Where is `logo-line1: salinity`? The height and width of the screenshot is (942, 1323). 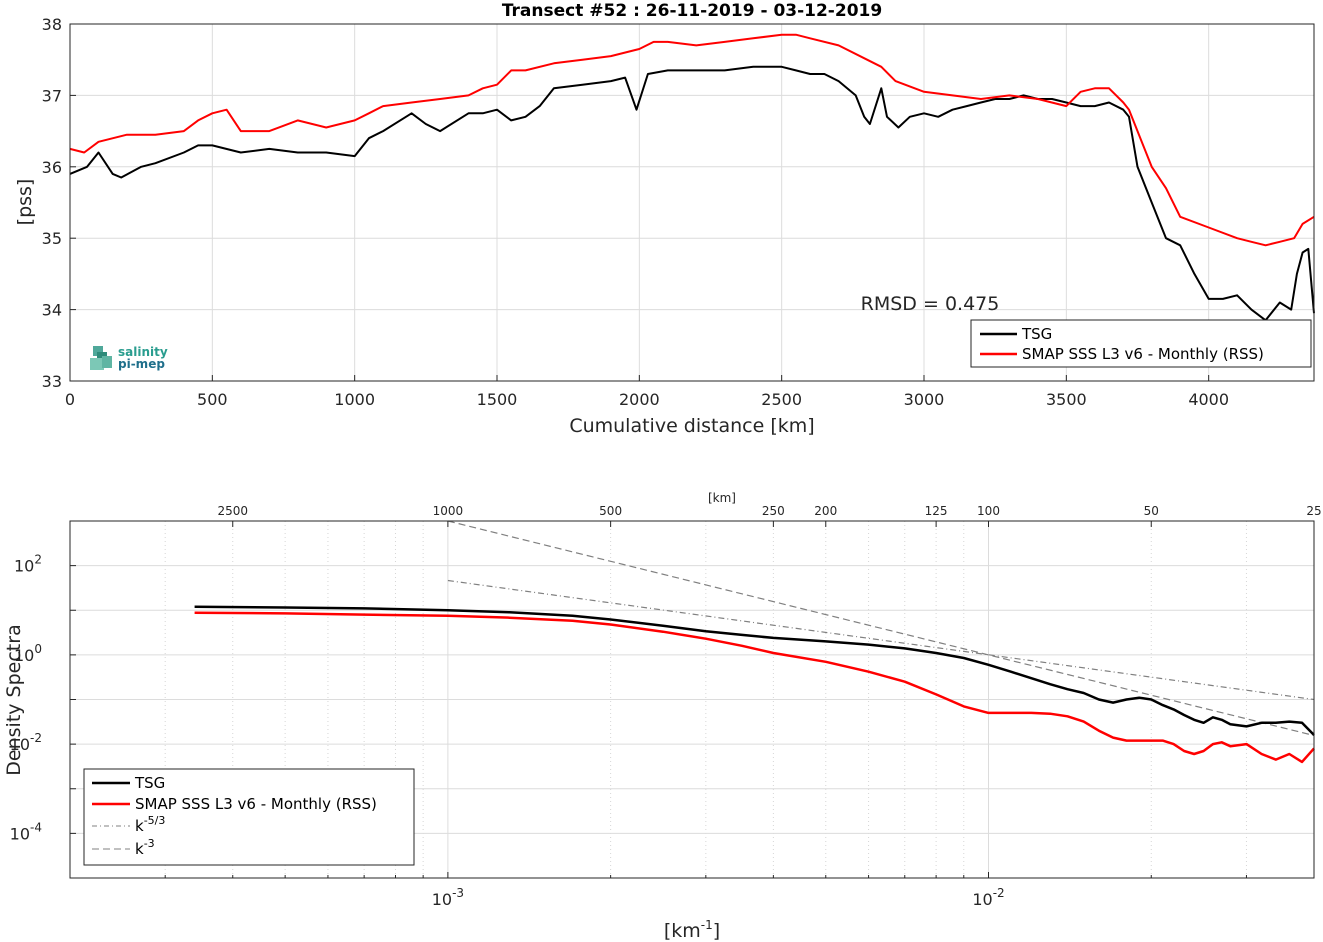 logo-line1: salinity is located at coordinates (143, 352).